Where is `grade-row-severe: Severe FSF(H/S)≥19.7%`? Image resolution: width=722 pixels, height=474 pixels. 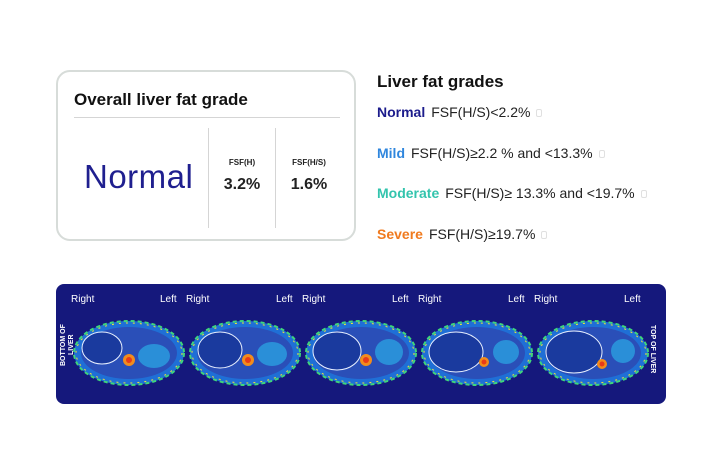 grade-row-severe: Severe FSF(H/S)≥19.7% is located at coordinates (462, 234).